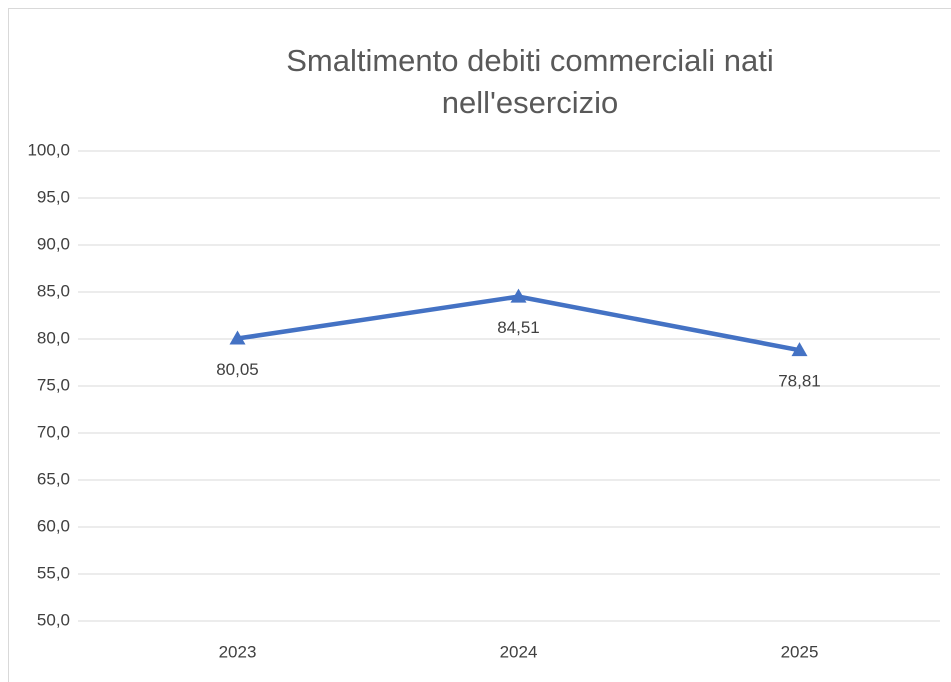 The width and height of the screenshot is (951, 682). What do you see at coordinates (237, 369) in the screenshot?
I see `data-label: 80,05` at bounding box center [237, 369].